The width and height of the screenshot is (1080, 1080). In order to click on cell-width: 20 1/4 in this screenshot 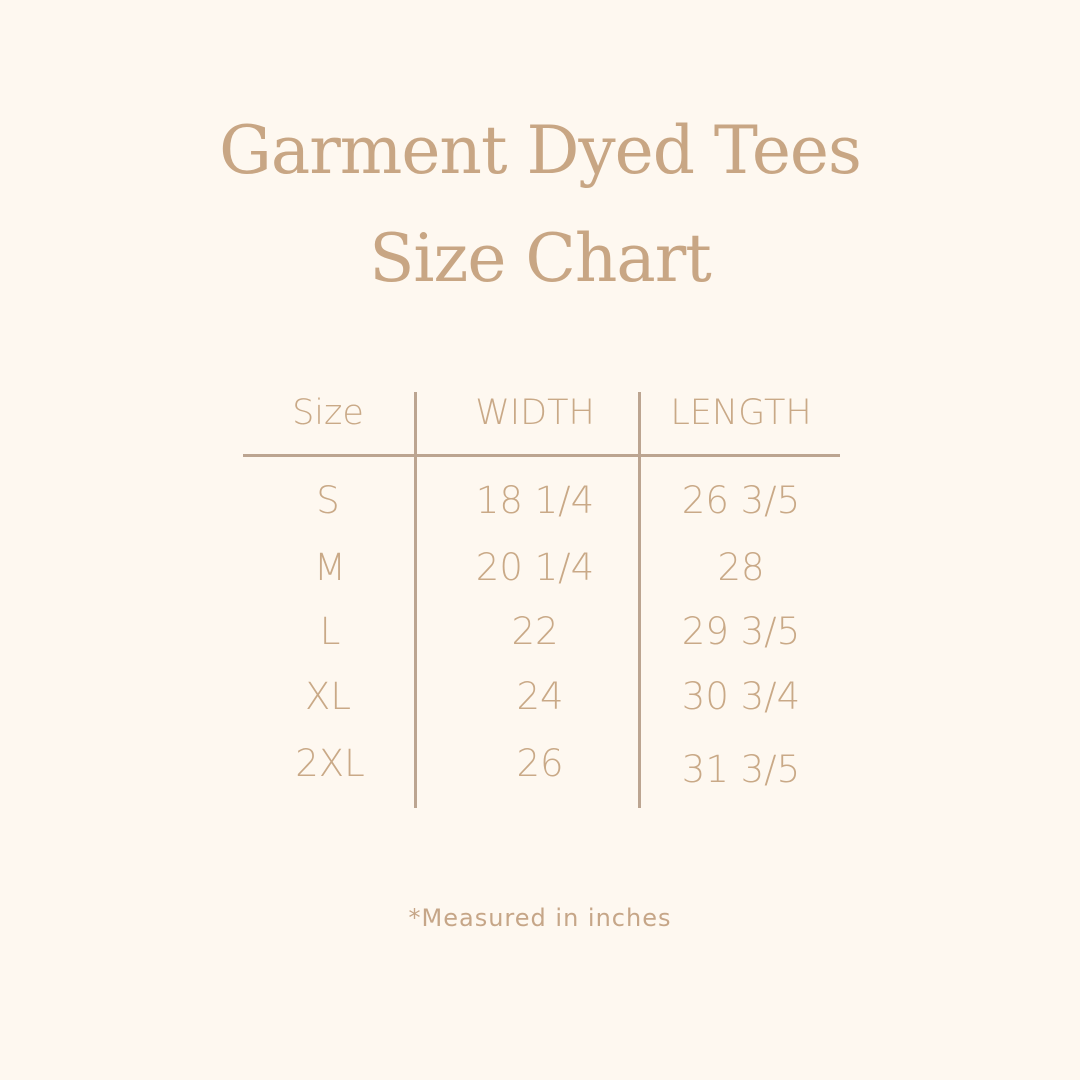, I will do `click(535, 567)`.